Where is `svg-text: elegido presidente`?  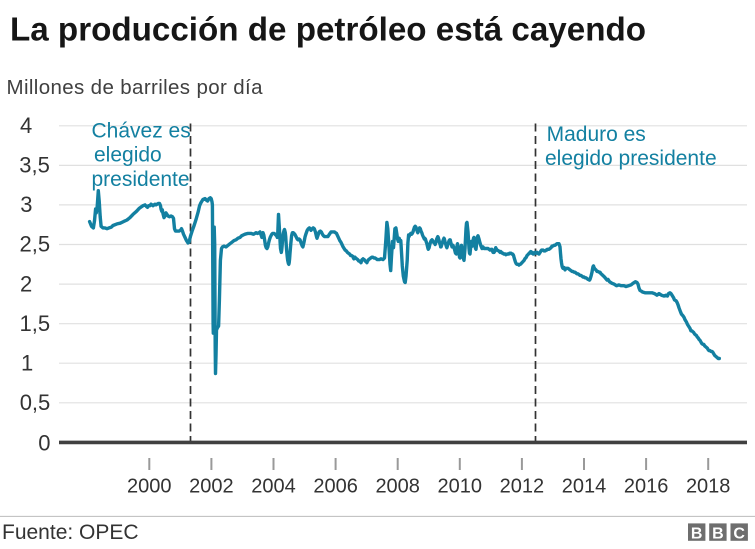 svg-text: elegido presidente is located at coordinates (631, 158).